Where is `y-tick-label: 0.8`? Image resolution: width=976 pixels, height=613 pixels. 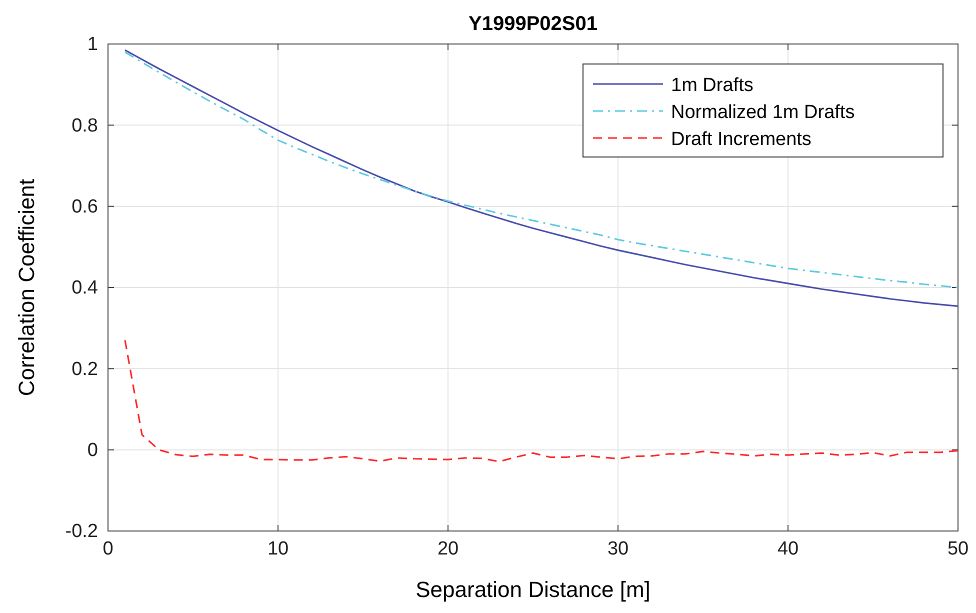
y-tick-label: 0.8 is located at coordinates (85, 125).